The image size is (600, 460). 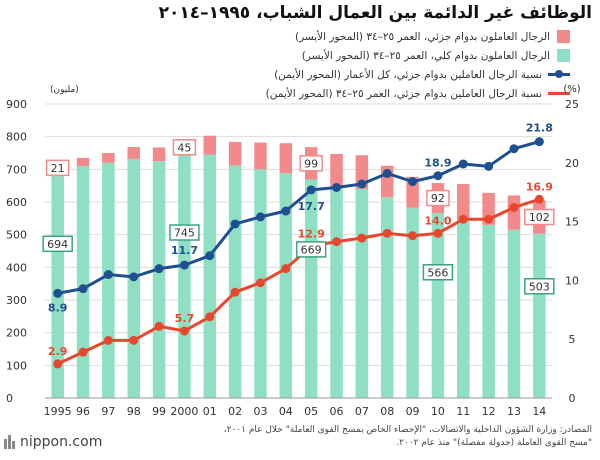 What do you see at coordinates (539, 186) in the screenshot?
I see `label-line-young: 16.9` at bounding box center [539, 186].